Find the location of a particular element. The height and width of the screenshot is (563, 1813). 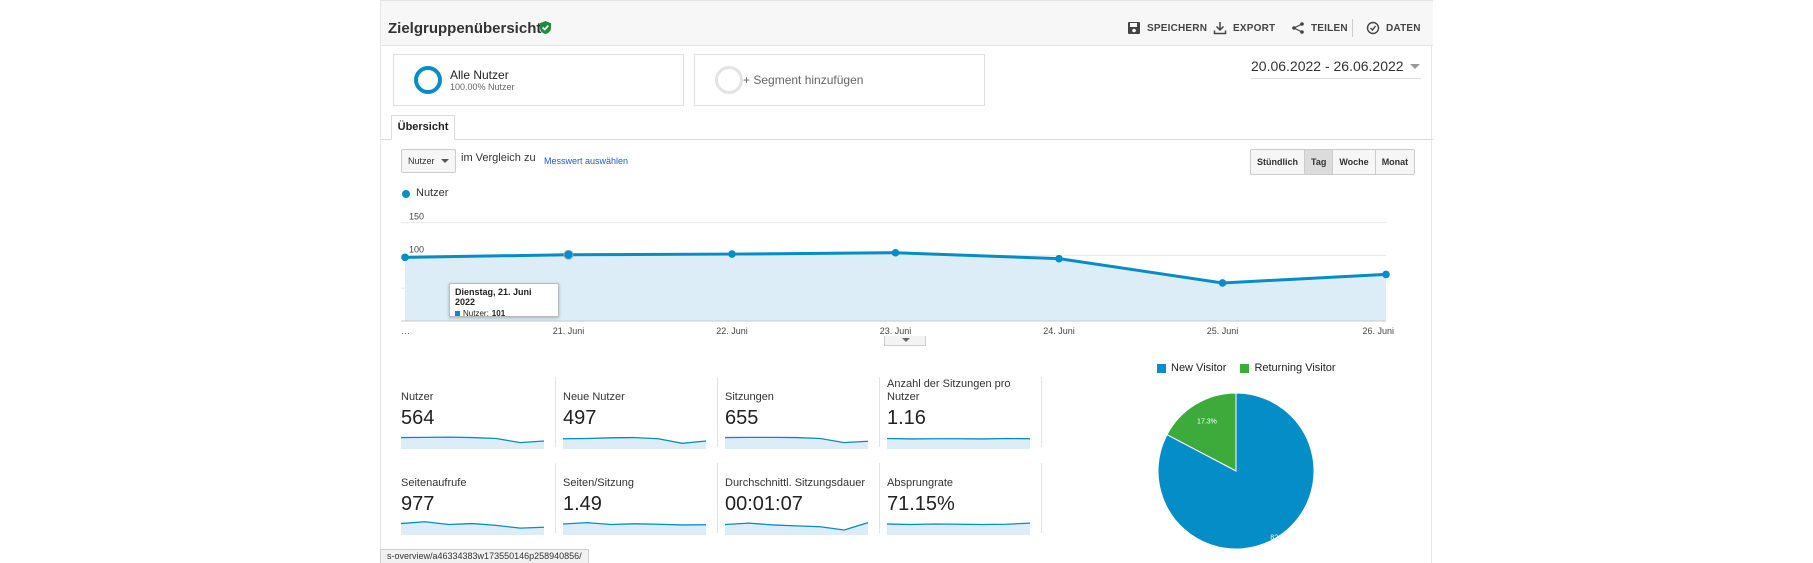

save-button: SPEICHERN is located at coordinates (1167, 28).